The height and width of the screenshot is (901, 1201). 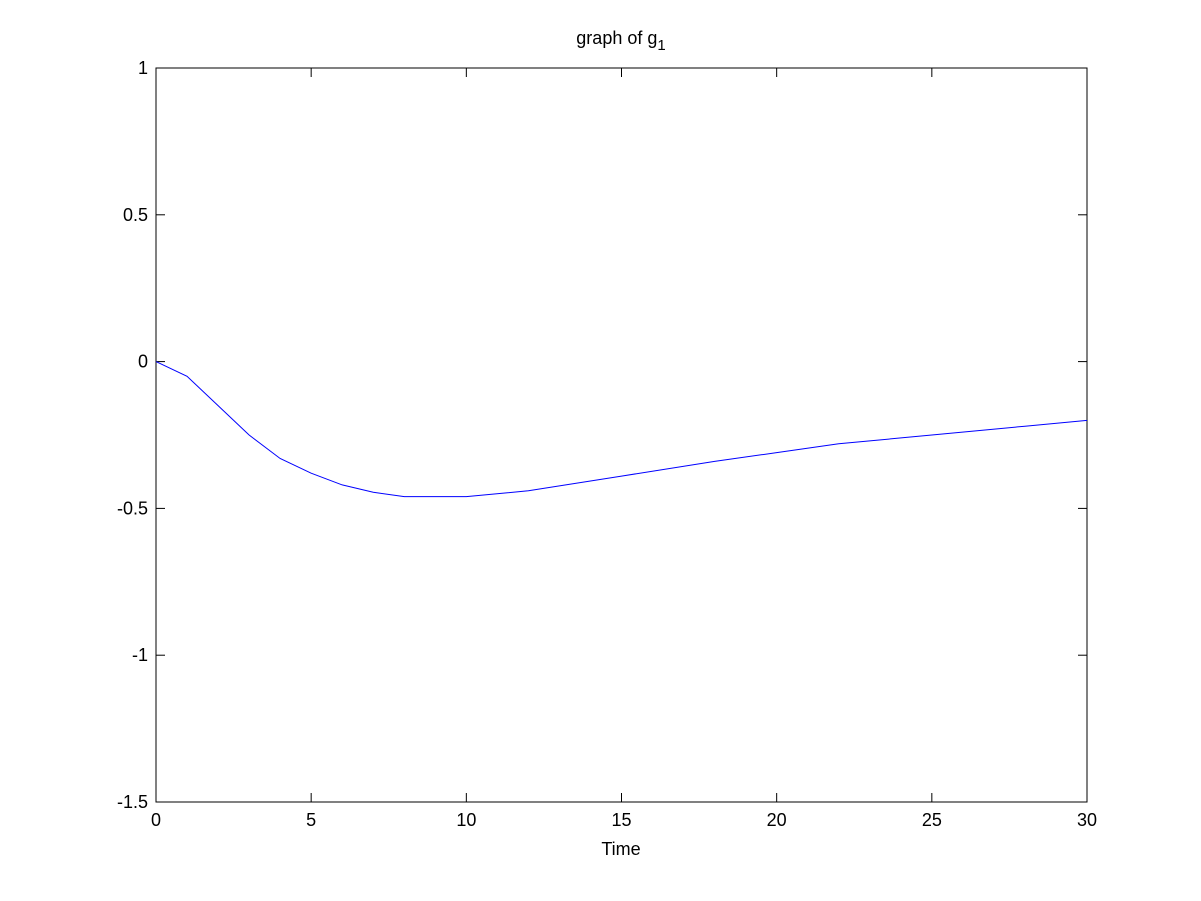 I want to click on x-tick-label: 30, so click(x=1087, y=820).